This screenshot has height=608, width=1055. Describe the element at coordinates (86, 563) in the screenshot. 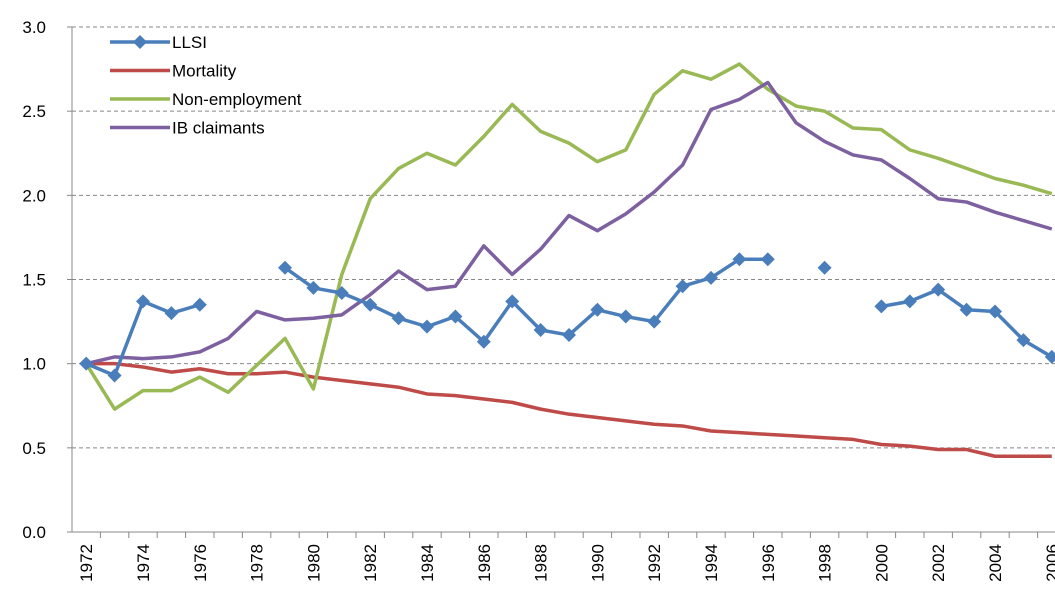

I see `x-tick-label: 1972` at that location.